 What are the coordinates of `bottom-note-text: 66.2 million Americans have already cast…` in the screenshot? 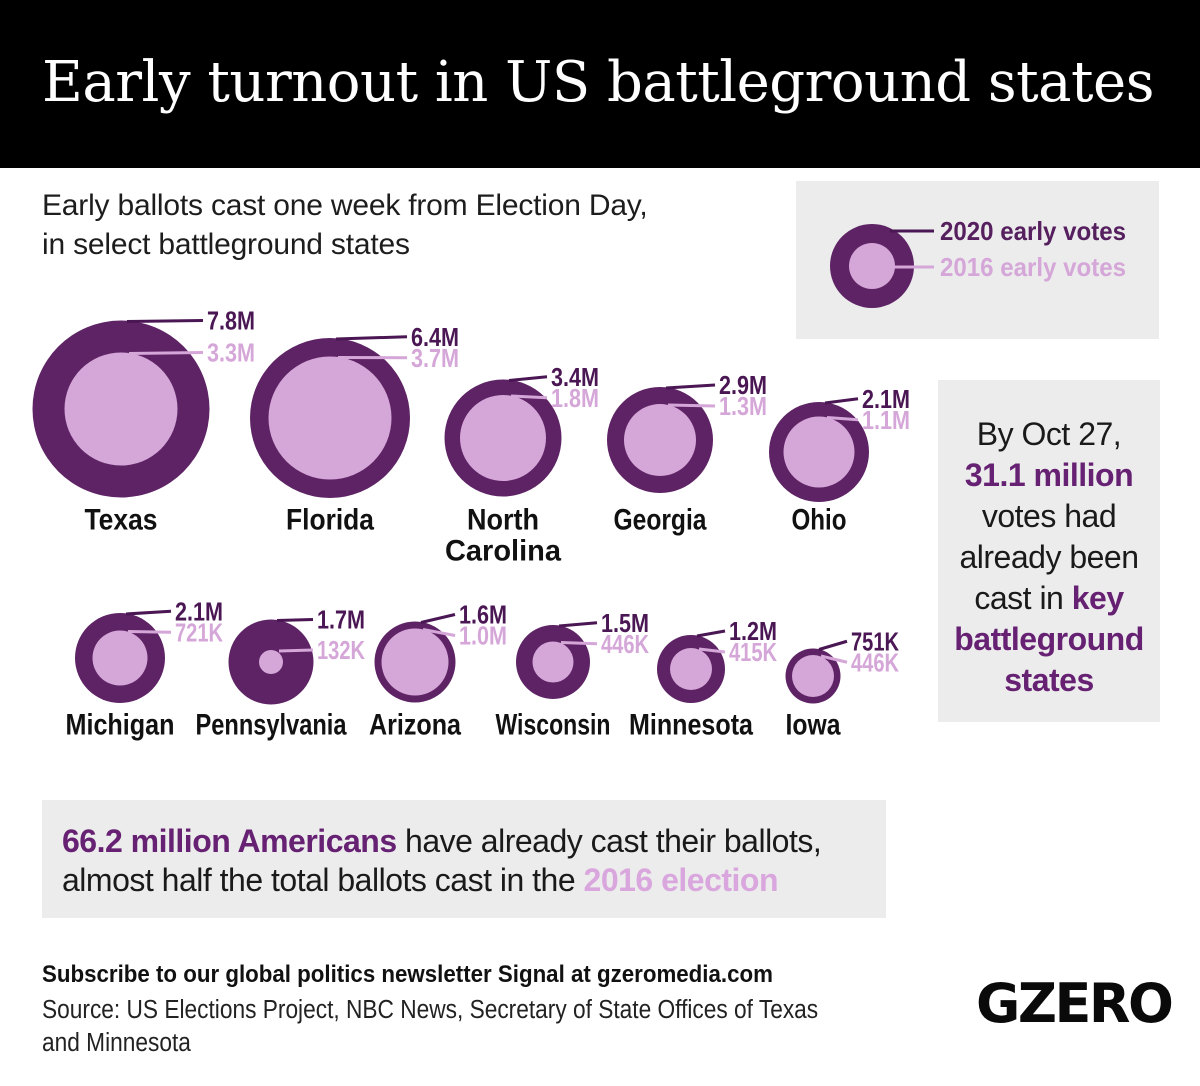 It's located at (467, 861).